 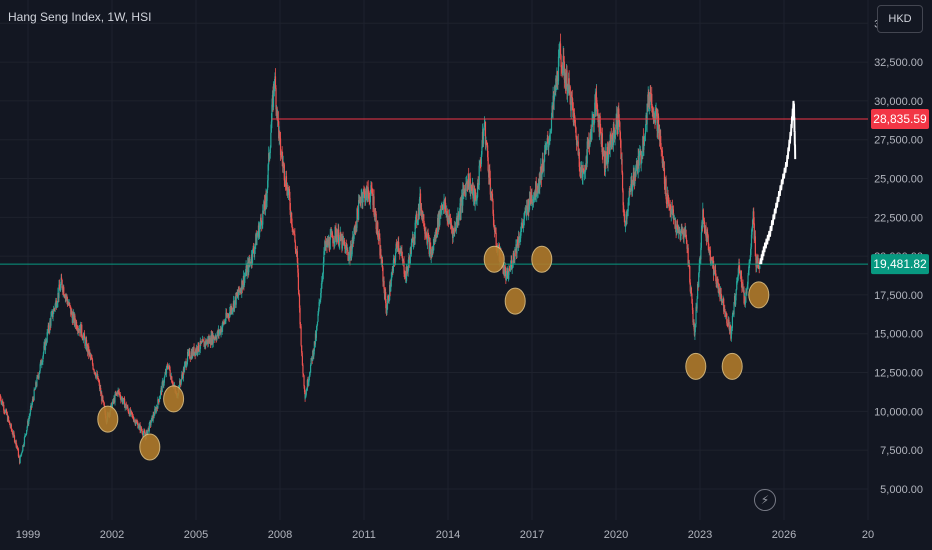 What do you see at coordinates (765, 500) in the screenshot?
I see `lightning-icon: ⚡` at bounding box center [765, 500].